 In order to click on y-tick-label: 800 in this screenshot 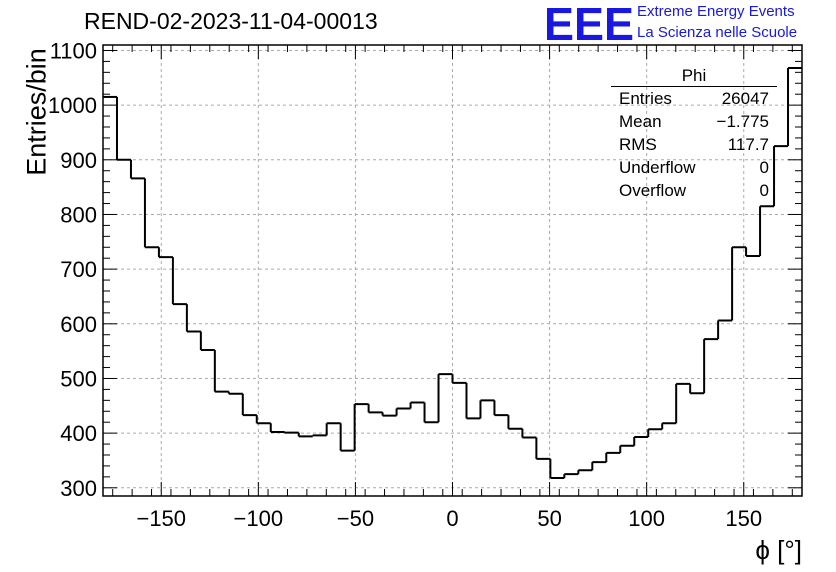, I will do `click(78, 214)`.